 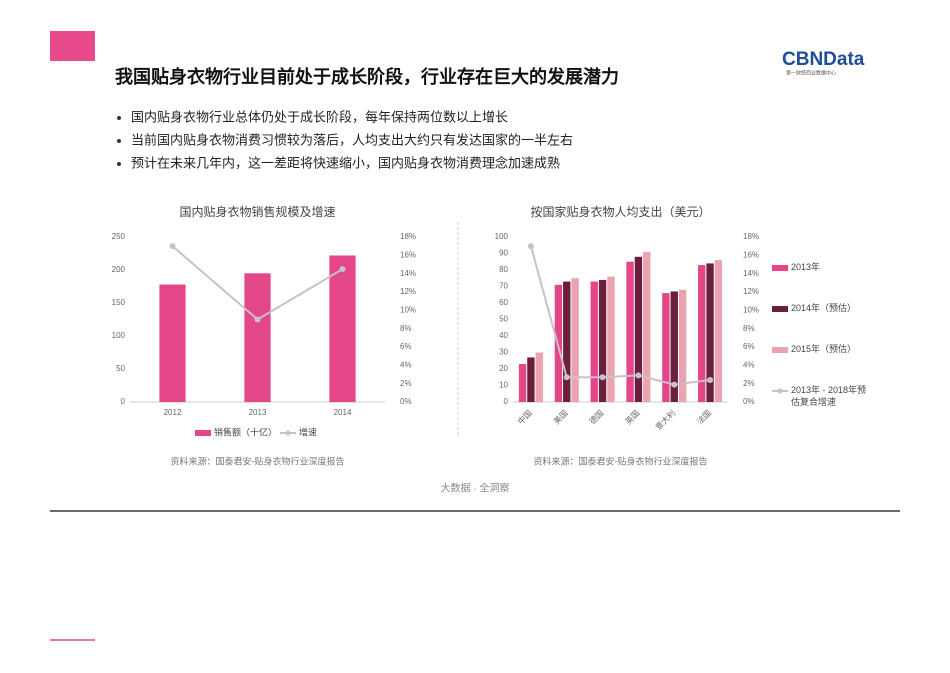 I want to click on legend-label: 2015年（预估）, so click(x=824, y=349).